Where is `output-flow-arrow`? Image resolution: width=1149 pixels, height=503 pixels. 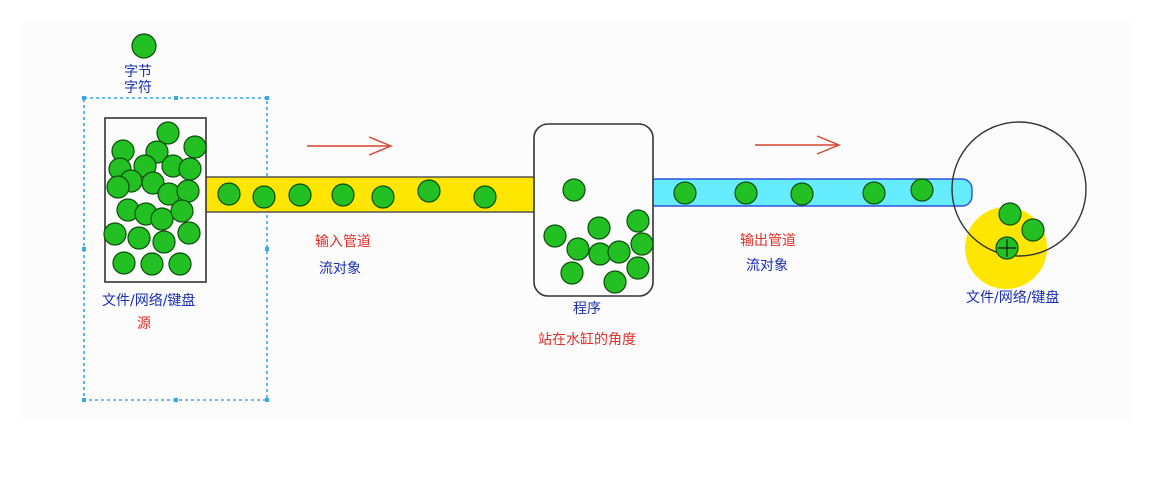
output-flow-arrow is located at coordinates (798, 145).